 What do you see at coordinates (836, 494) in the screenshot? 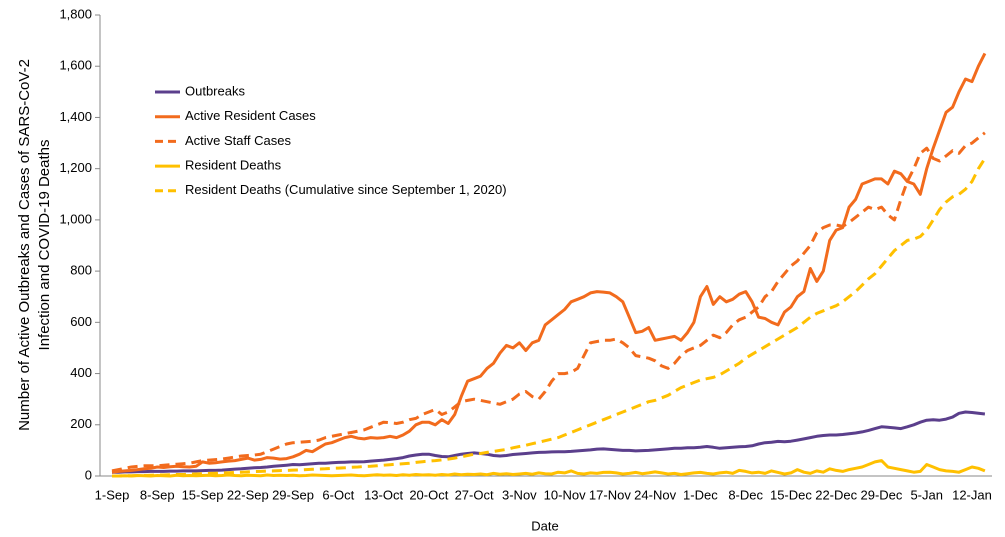
I see `x-tick-label: 22-Dec` at bounding box center [836, 494].